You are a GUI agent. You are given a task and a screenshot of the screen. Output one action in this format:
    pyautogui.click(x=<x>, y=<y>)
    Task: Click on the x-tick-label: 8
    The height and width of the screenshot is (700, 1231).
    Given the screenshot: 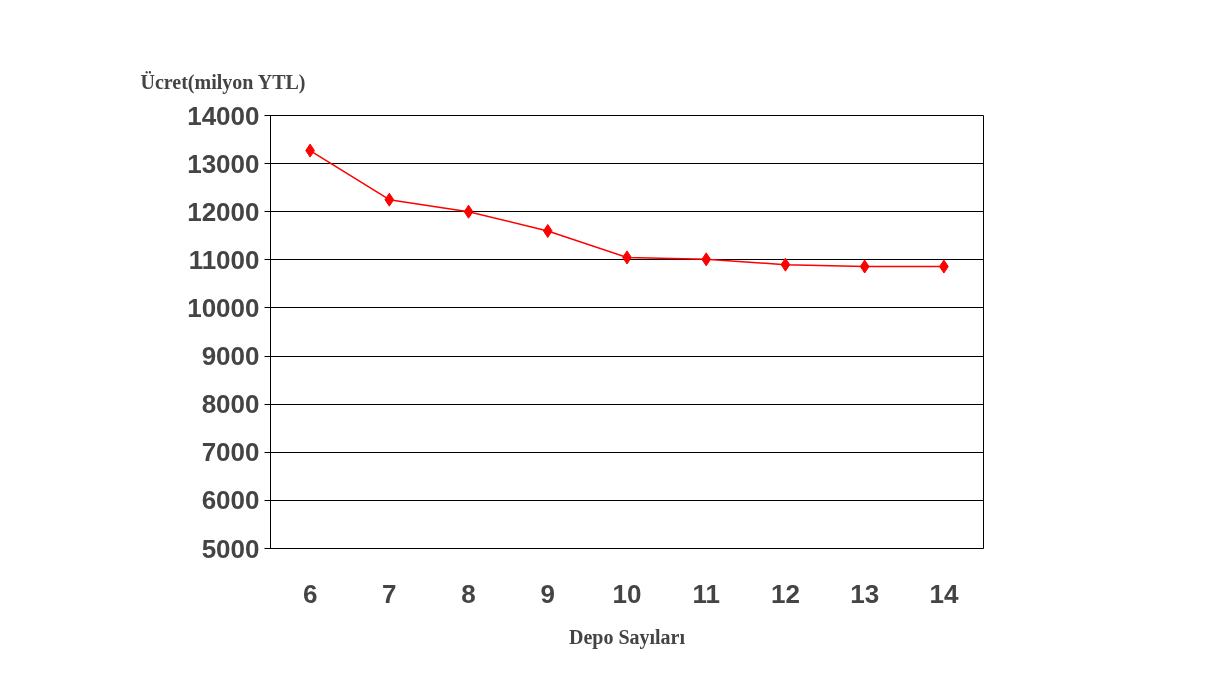 What is the action you would take?
    pyautogui.click(x=468, y=593)
    